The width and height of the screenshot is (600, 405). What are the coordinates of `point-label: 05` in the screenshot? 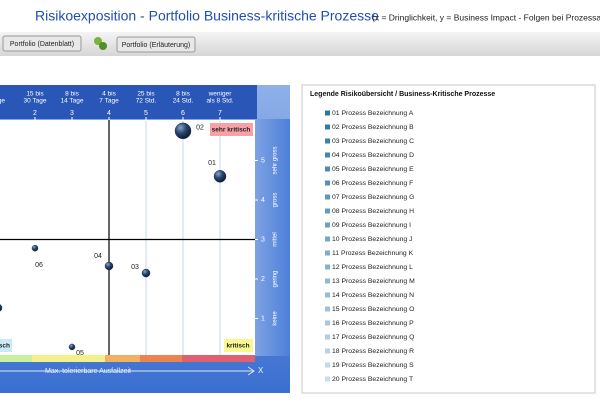 It's located at (80, 353).